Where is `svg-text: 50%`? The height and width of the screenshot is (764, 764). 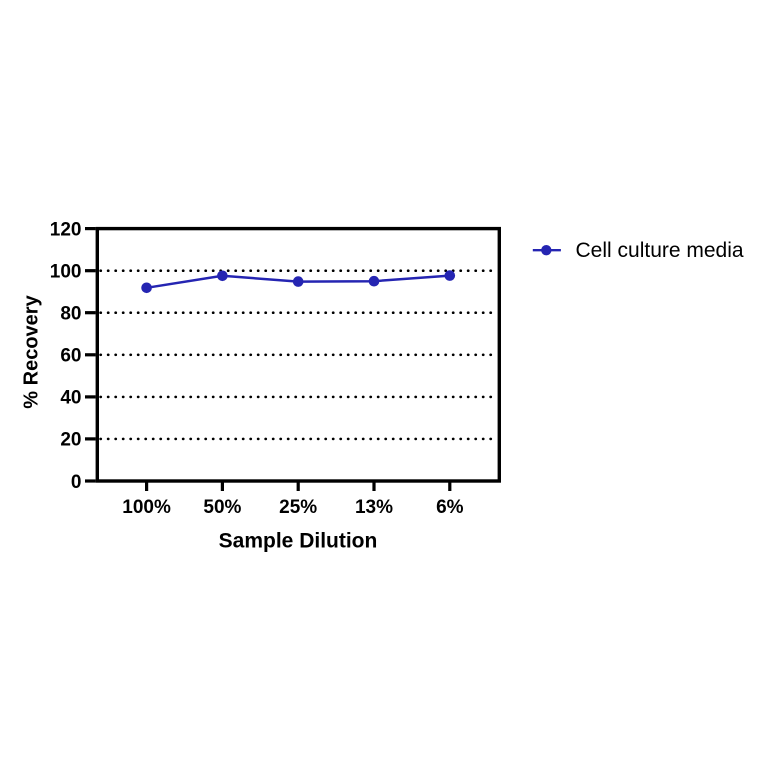
svg-text: 50% is located at coordinates (222, 507).